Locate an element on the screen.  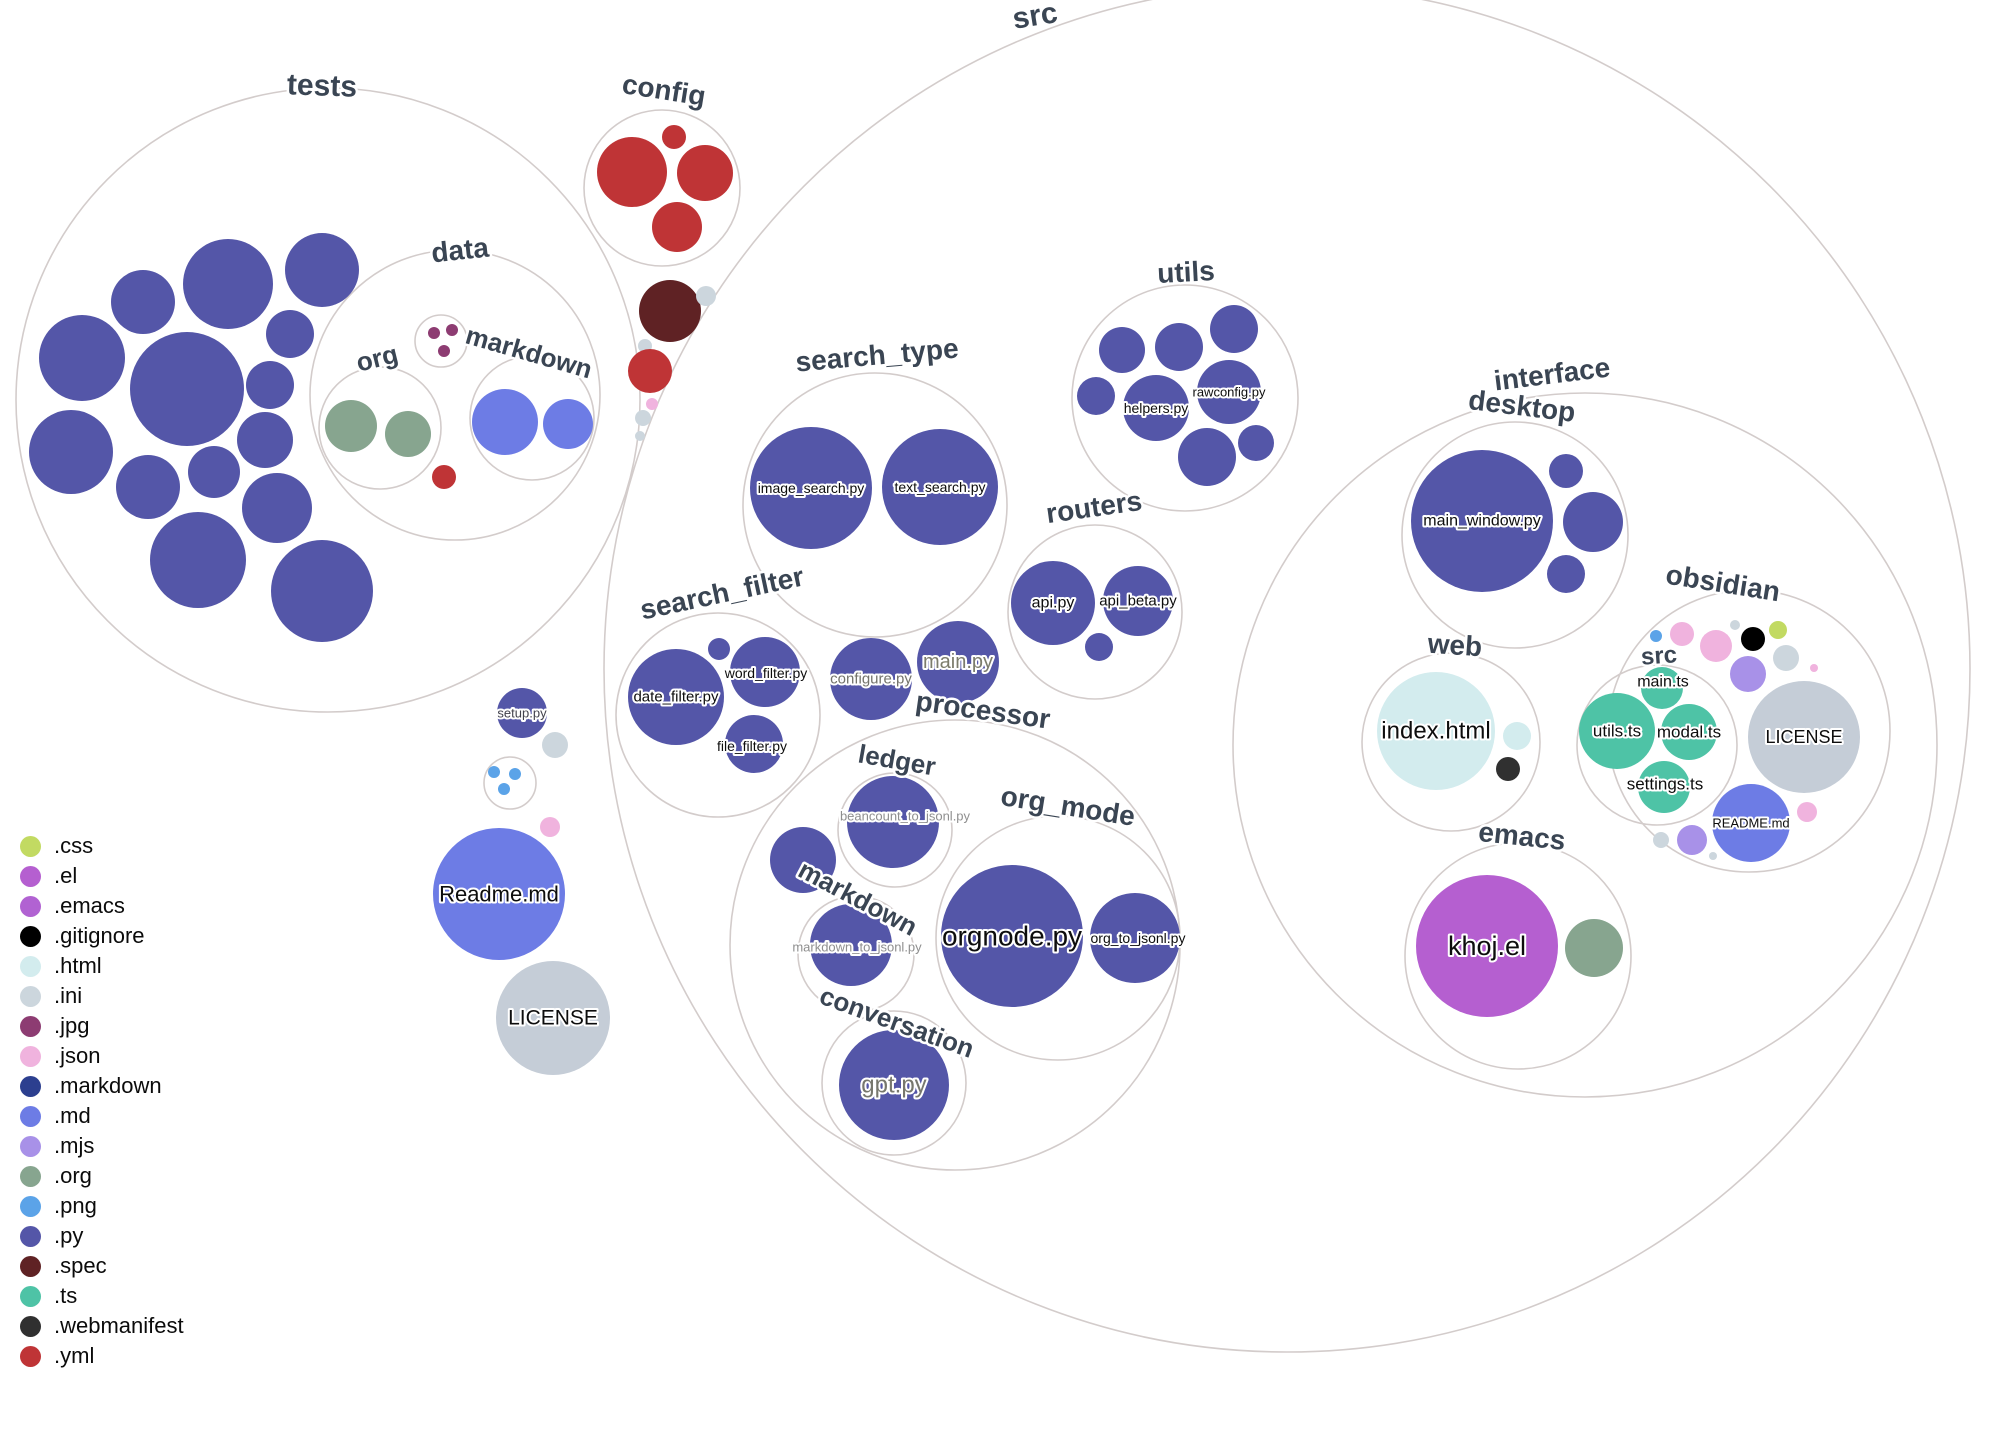
file-circle-main-ts is located at coordinates (1662, 688).